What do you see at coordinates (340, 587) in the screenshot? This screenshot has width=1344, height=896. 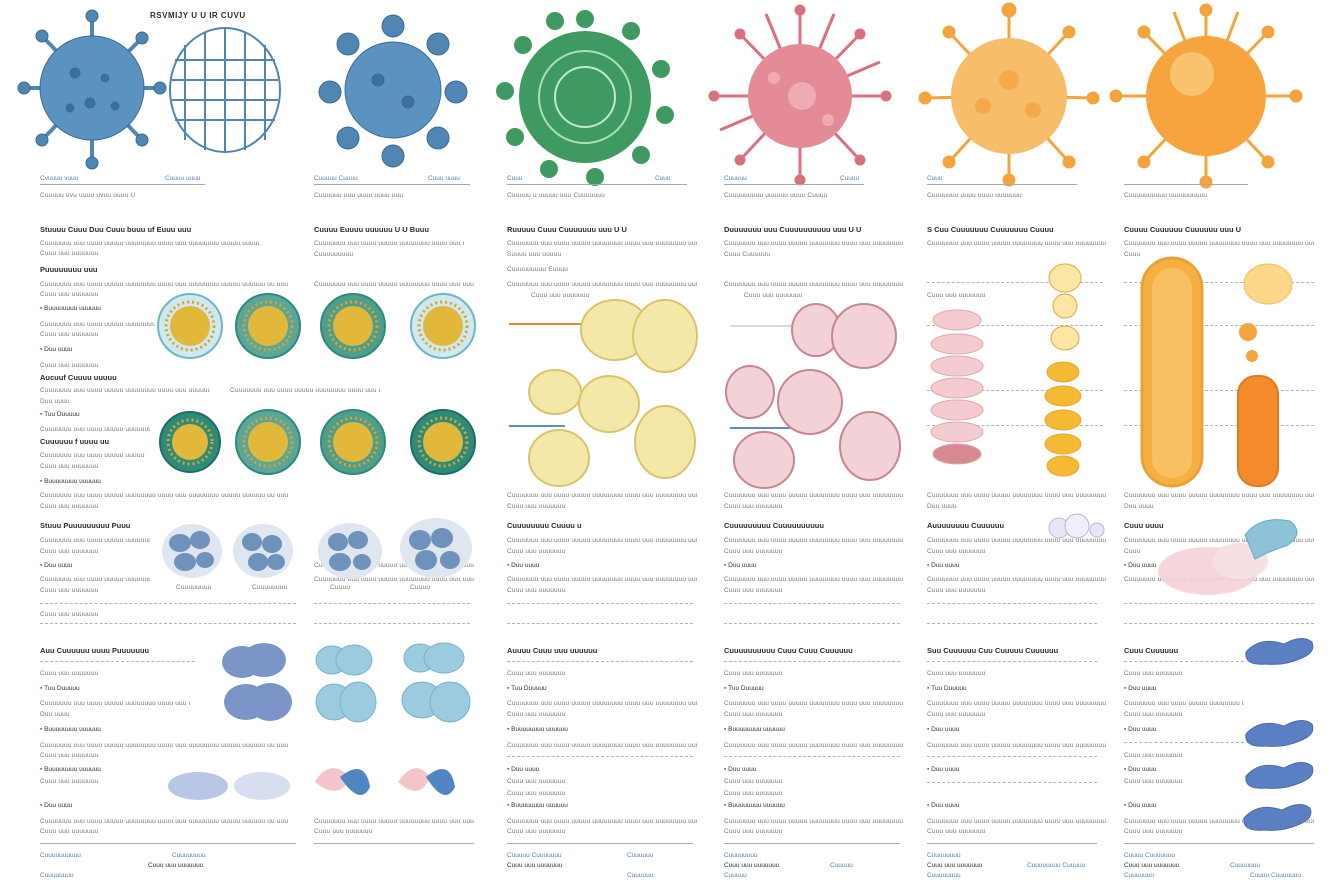 I see `figure-label: Cuuuu` at bounding box center [340, 587].